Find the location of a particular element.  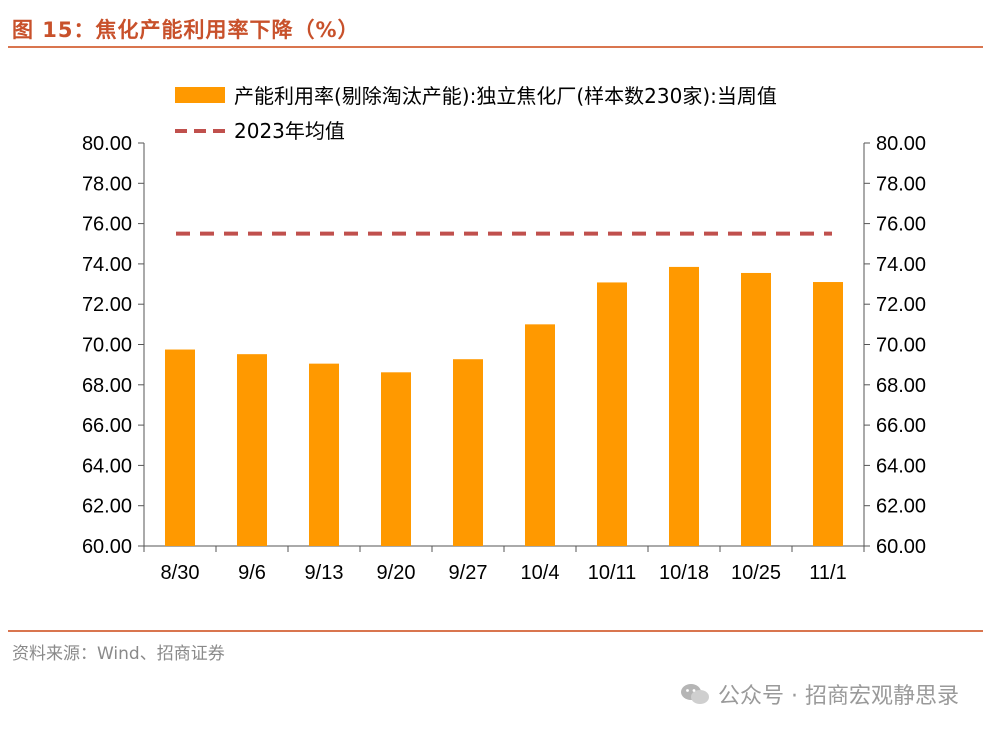

x-tick-label: 10/4 is located at coordinates (540, 573).